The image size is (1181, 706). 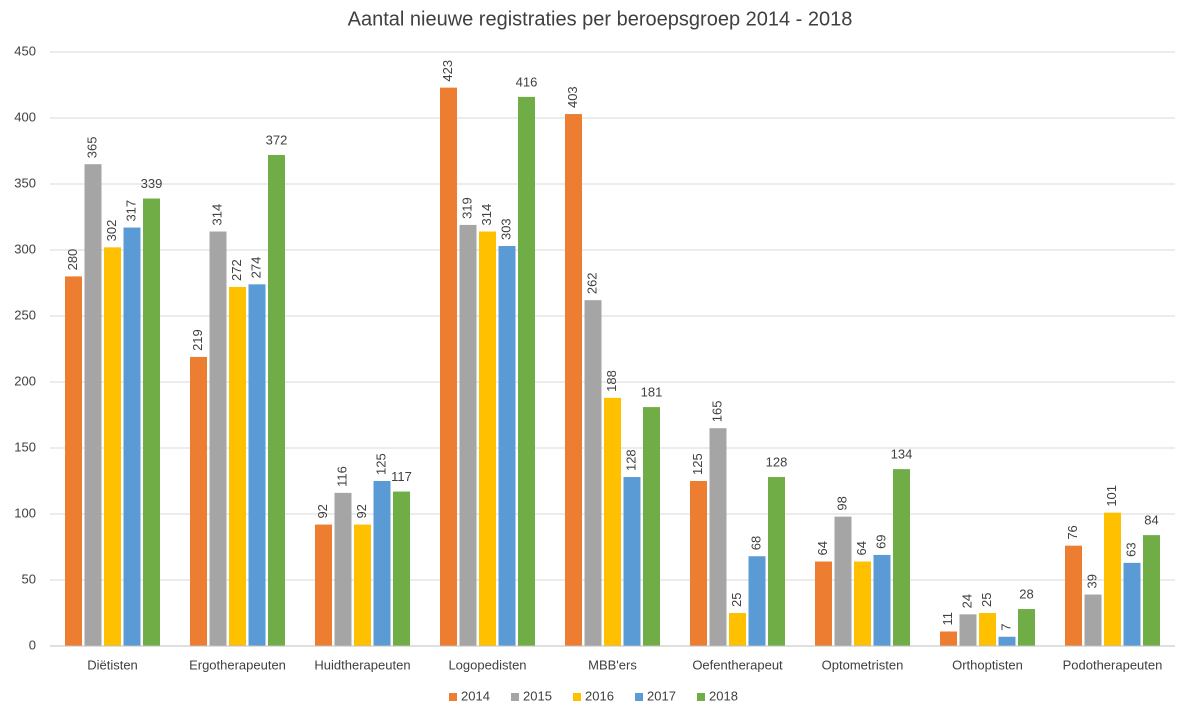 What do you see at coordinates (25, 380) in the screenshot?
I see `y-tick-label: 200` at bounding box center [25, 380].